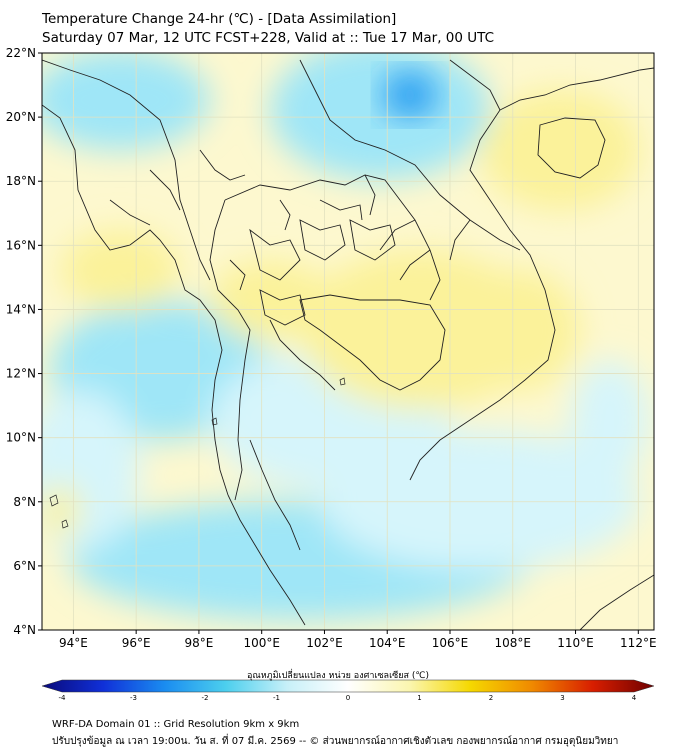 This screenshot has width=676, height=756. What do you see at coordinates (133, 698) in the screenshot?
I see `colorbar-tick-label: -3` at bounding box center [133, 698].